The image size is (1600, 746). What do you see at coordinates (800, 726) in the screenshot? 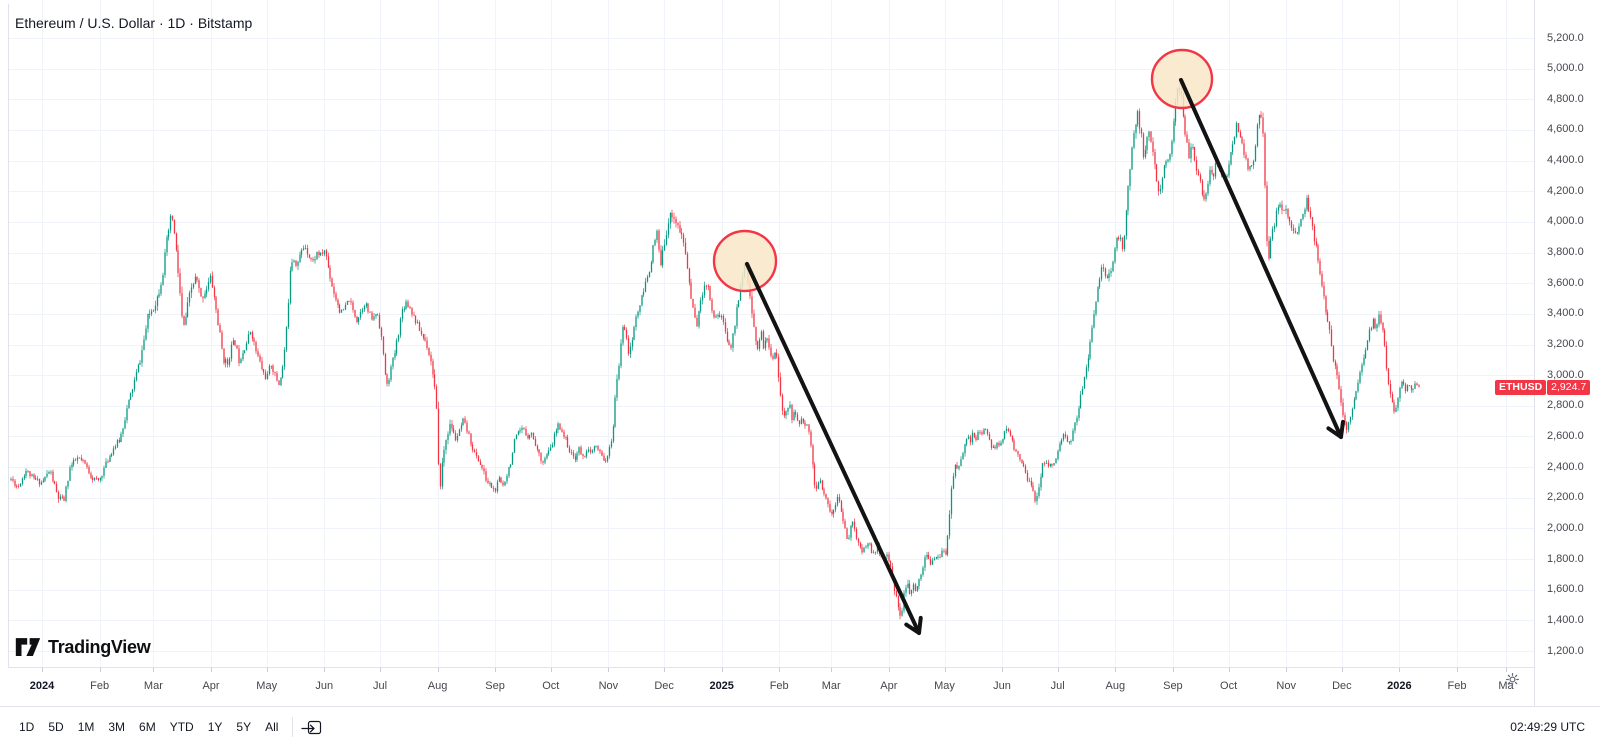
I see `bottom-toolbar: 1D 5D 1M 3M 6M YTD 1Y 5Y All 02:49:29 UTC` at bounding box center [800, 726].